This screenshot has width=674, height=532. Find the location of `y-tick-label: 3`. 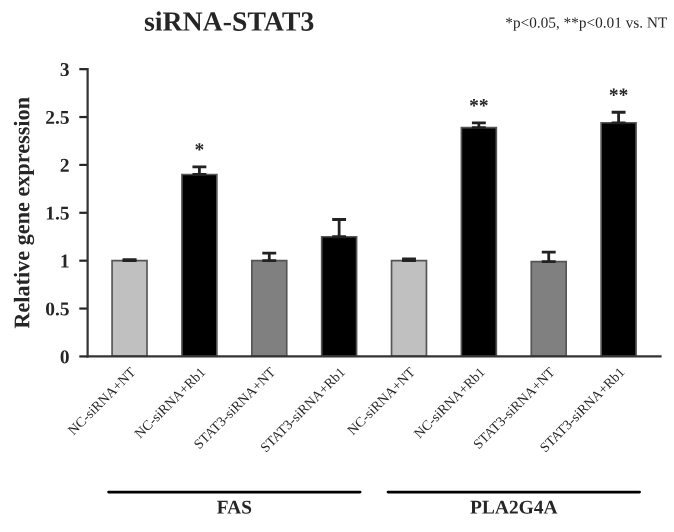

y-tick-label: 3 is located at coordinates (64, 70).